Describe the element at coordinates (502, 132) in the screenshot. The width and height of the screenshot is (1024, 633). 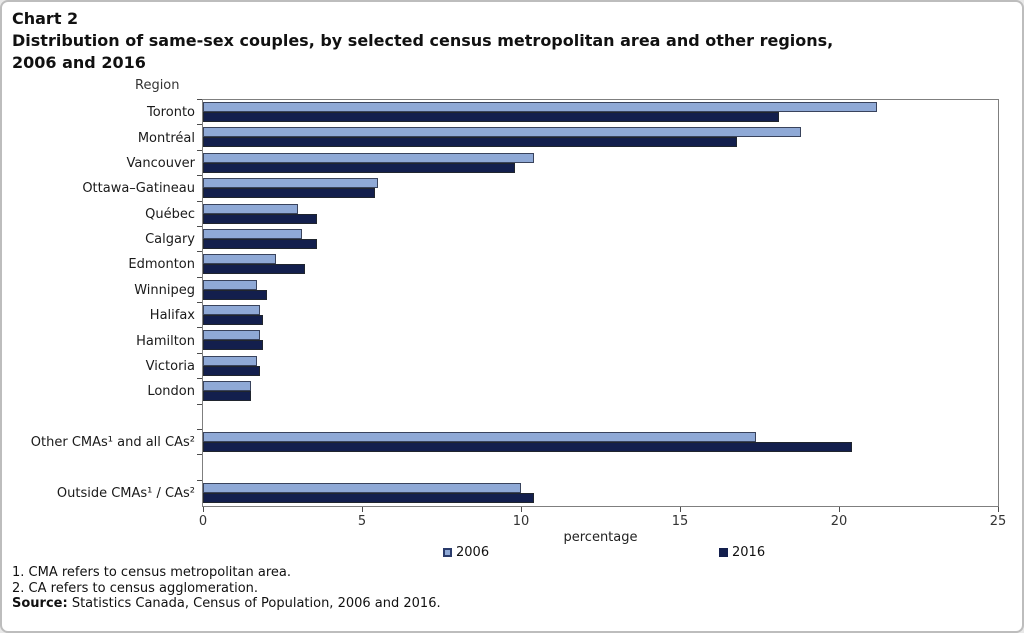
I see `bar-2006-montr-al` at that location.